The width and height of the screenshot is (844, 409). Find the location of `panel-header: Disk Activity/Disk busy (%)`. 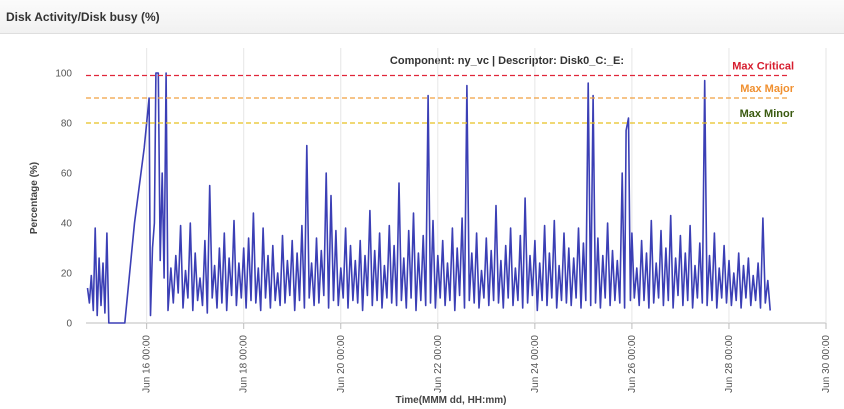

panel-header: Disk Activity/Disk busy (%) is located at coordinates (422, 17).